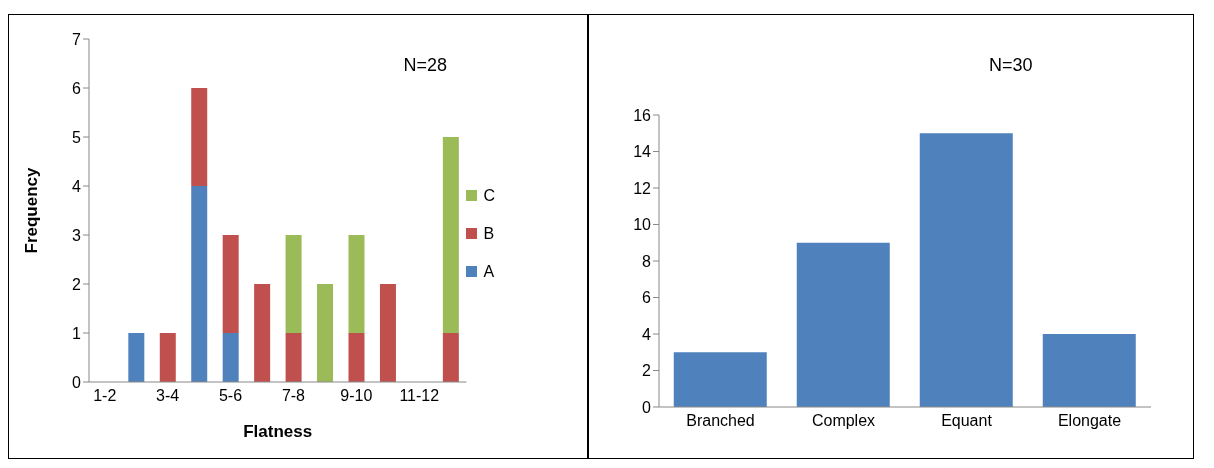  Describe the element at coordinates (278, 431) in the screenshot. I see `x-axis-title: Flatness` at that location.